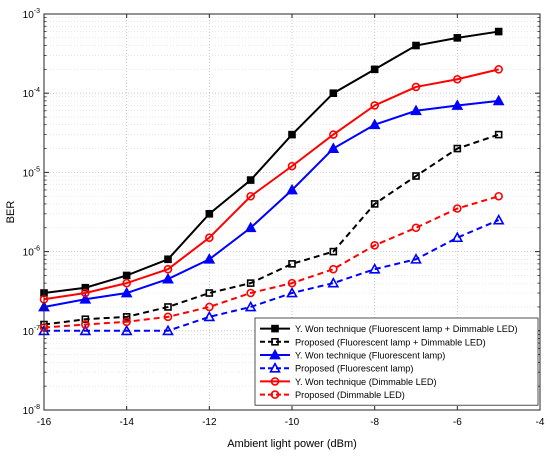  I want to click on x-tick-label: -16, so click(44, 422).